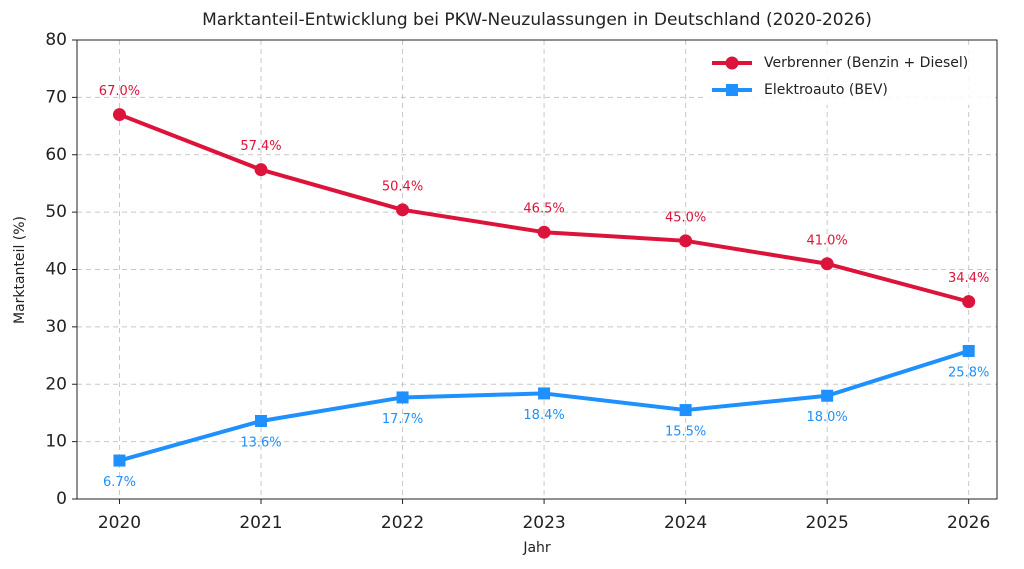 The image size is (1024, 569). I want to click on data-label: 13.6%, so click(260, 442).